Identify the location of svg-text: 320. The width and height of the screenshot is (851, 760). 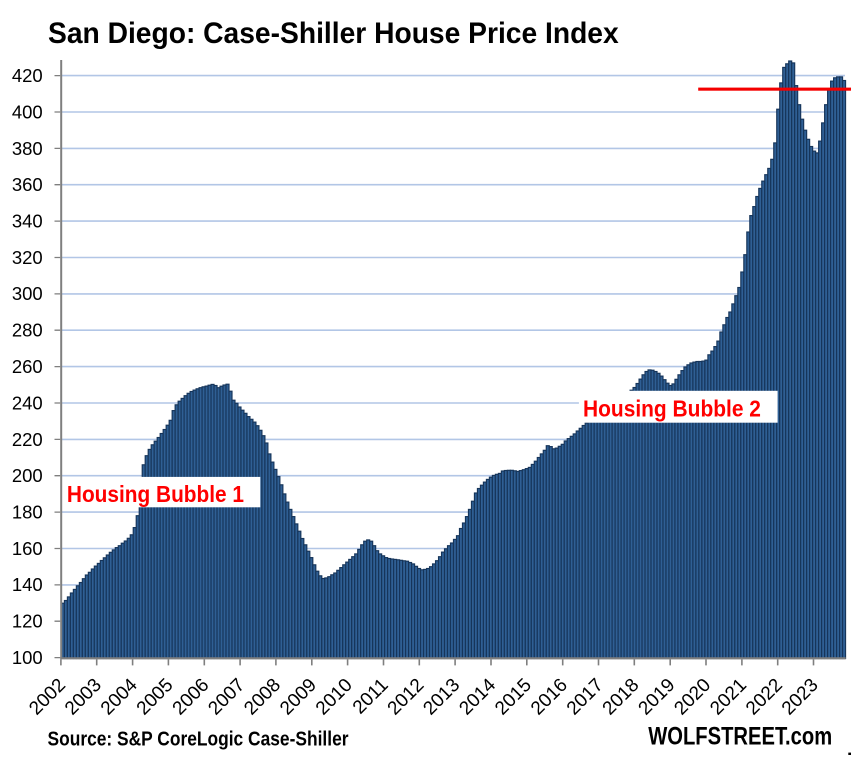
(27, 257).